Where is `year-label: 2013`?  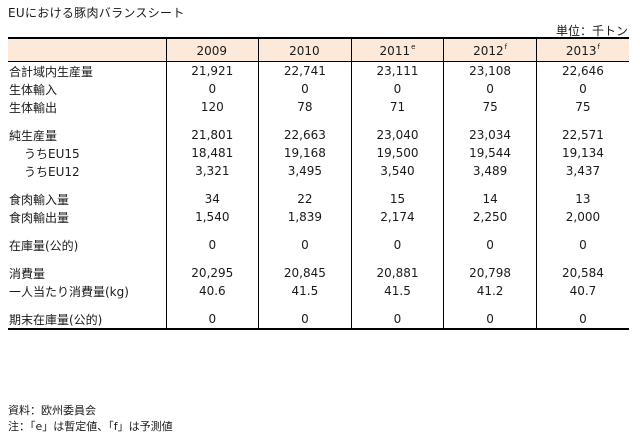
year-label: 2013 is located at coordinates (581, 50).